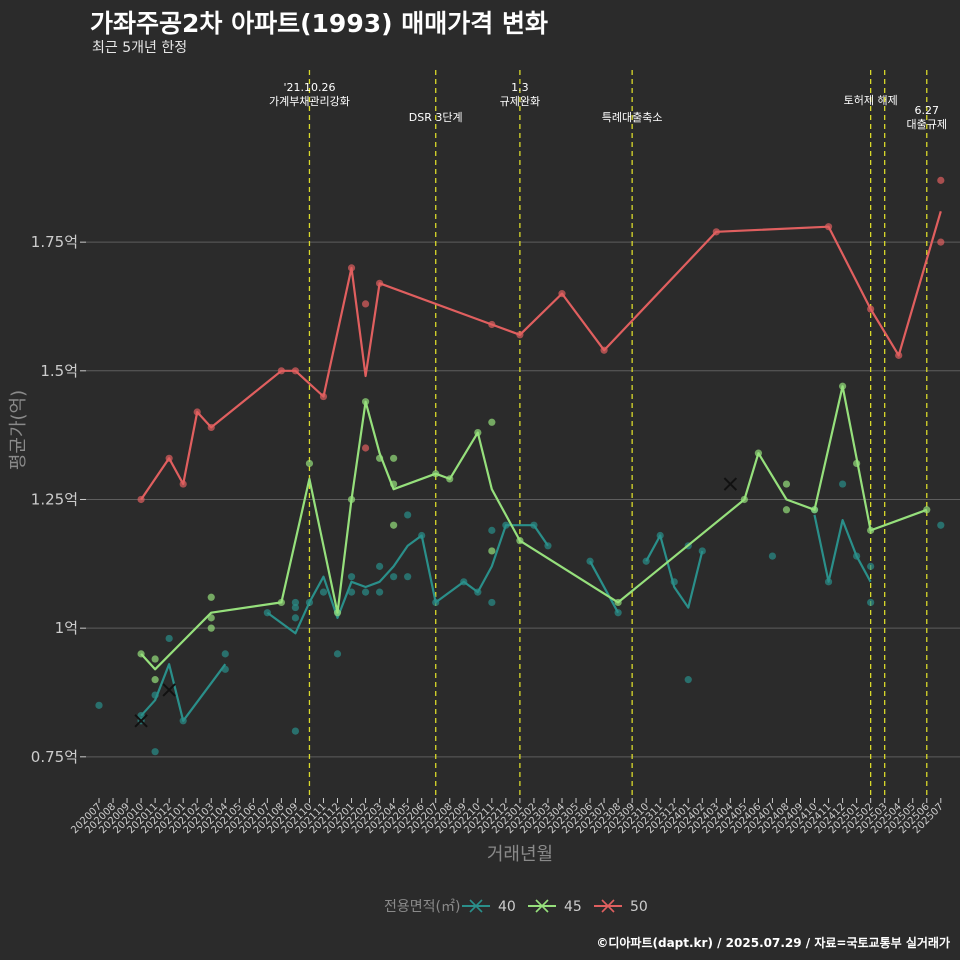 The width and height of the screenshot is (960, 960). What do you see at coordinates (871, 100) in the screenshot?
I see `event-label: 토허제 해제` at bounding box center [871, 100].